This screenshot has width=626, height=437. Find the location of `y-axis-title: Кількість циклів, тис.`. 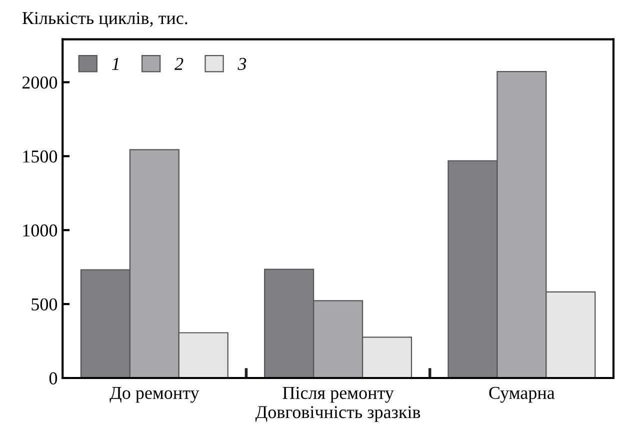

y-axis-title: Кількість циклів, тис. is located at coordinates (105, 20).